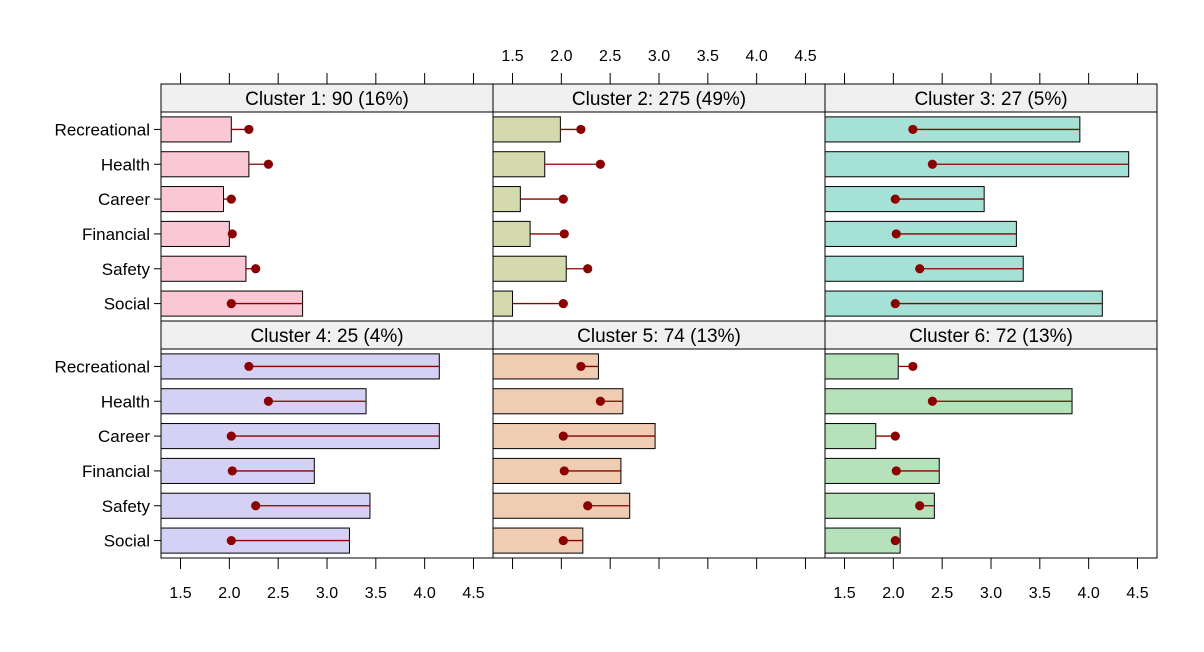  I want to click on x-tick-label-top: 2.5, so click(610, 56).